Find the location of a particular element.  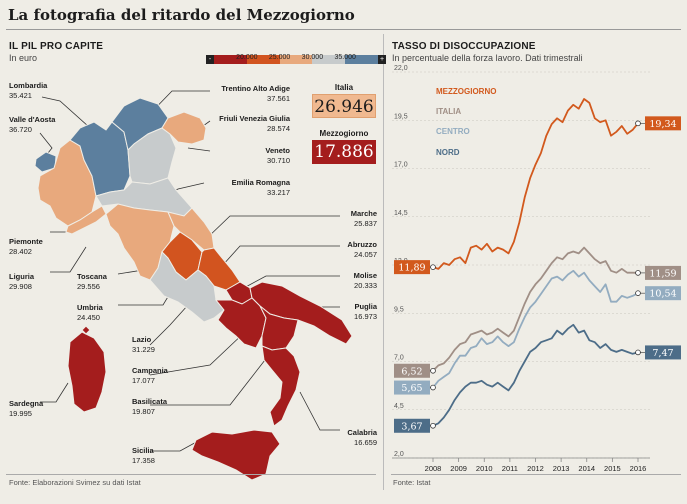

region-value: 30.710 is located at coordinates (278, 160).